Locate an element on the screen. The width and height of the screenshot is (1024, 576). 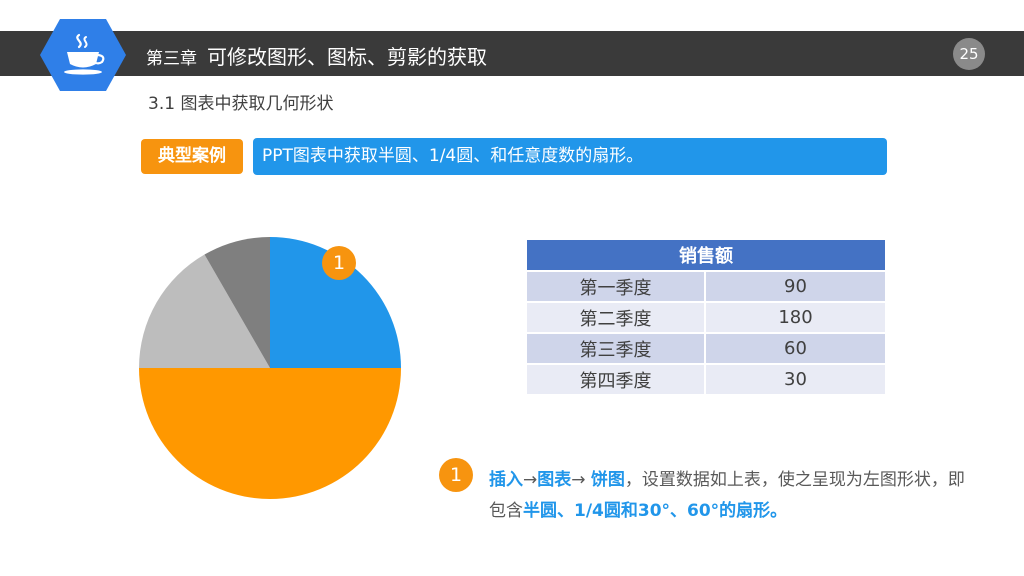
note-marker: 1 is located at coordinates (456, 475).